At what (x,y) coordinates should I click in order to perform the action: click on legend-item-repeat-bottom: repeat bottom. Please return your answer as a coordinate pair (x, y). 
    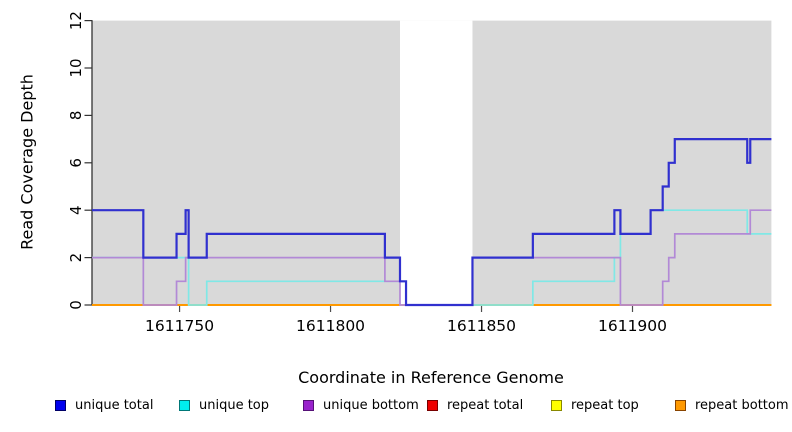
    Looking at the image, I should click on (732, 405).